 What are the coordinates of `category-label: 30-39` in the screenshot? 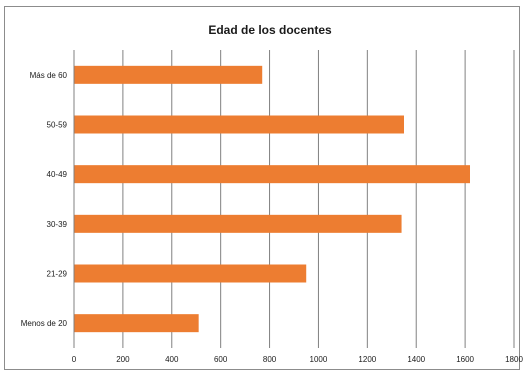 It's located at (57, 224).